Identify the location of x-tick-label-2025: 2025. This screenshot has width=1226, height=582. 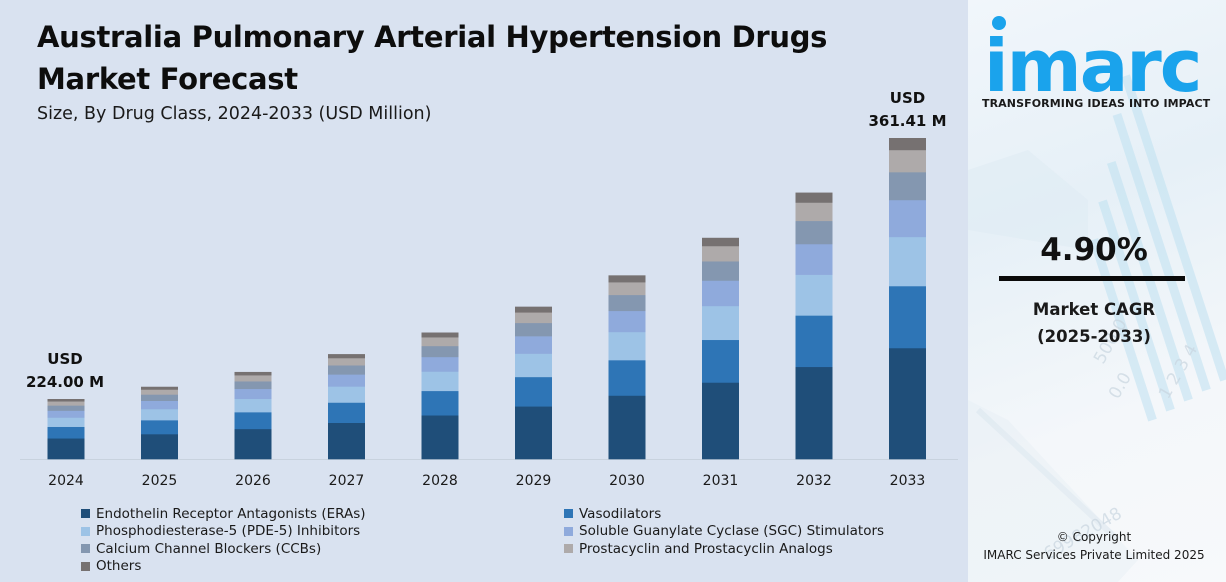
(160, 481).